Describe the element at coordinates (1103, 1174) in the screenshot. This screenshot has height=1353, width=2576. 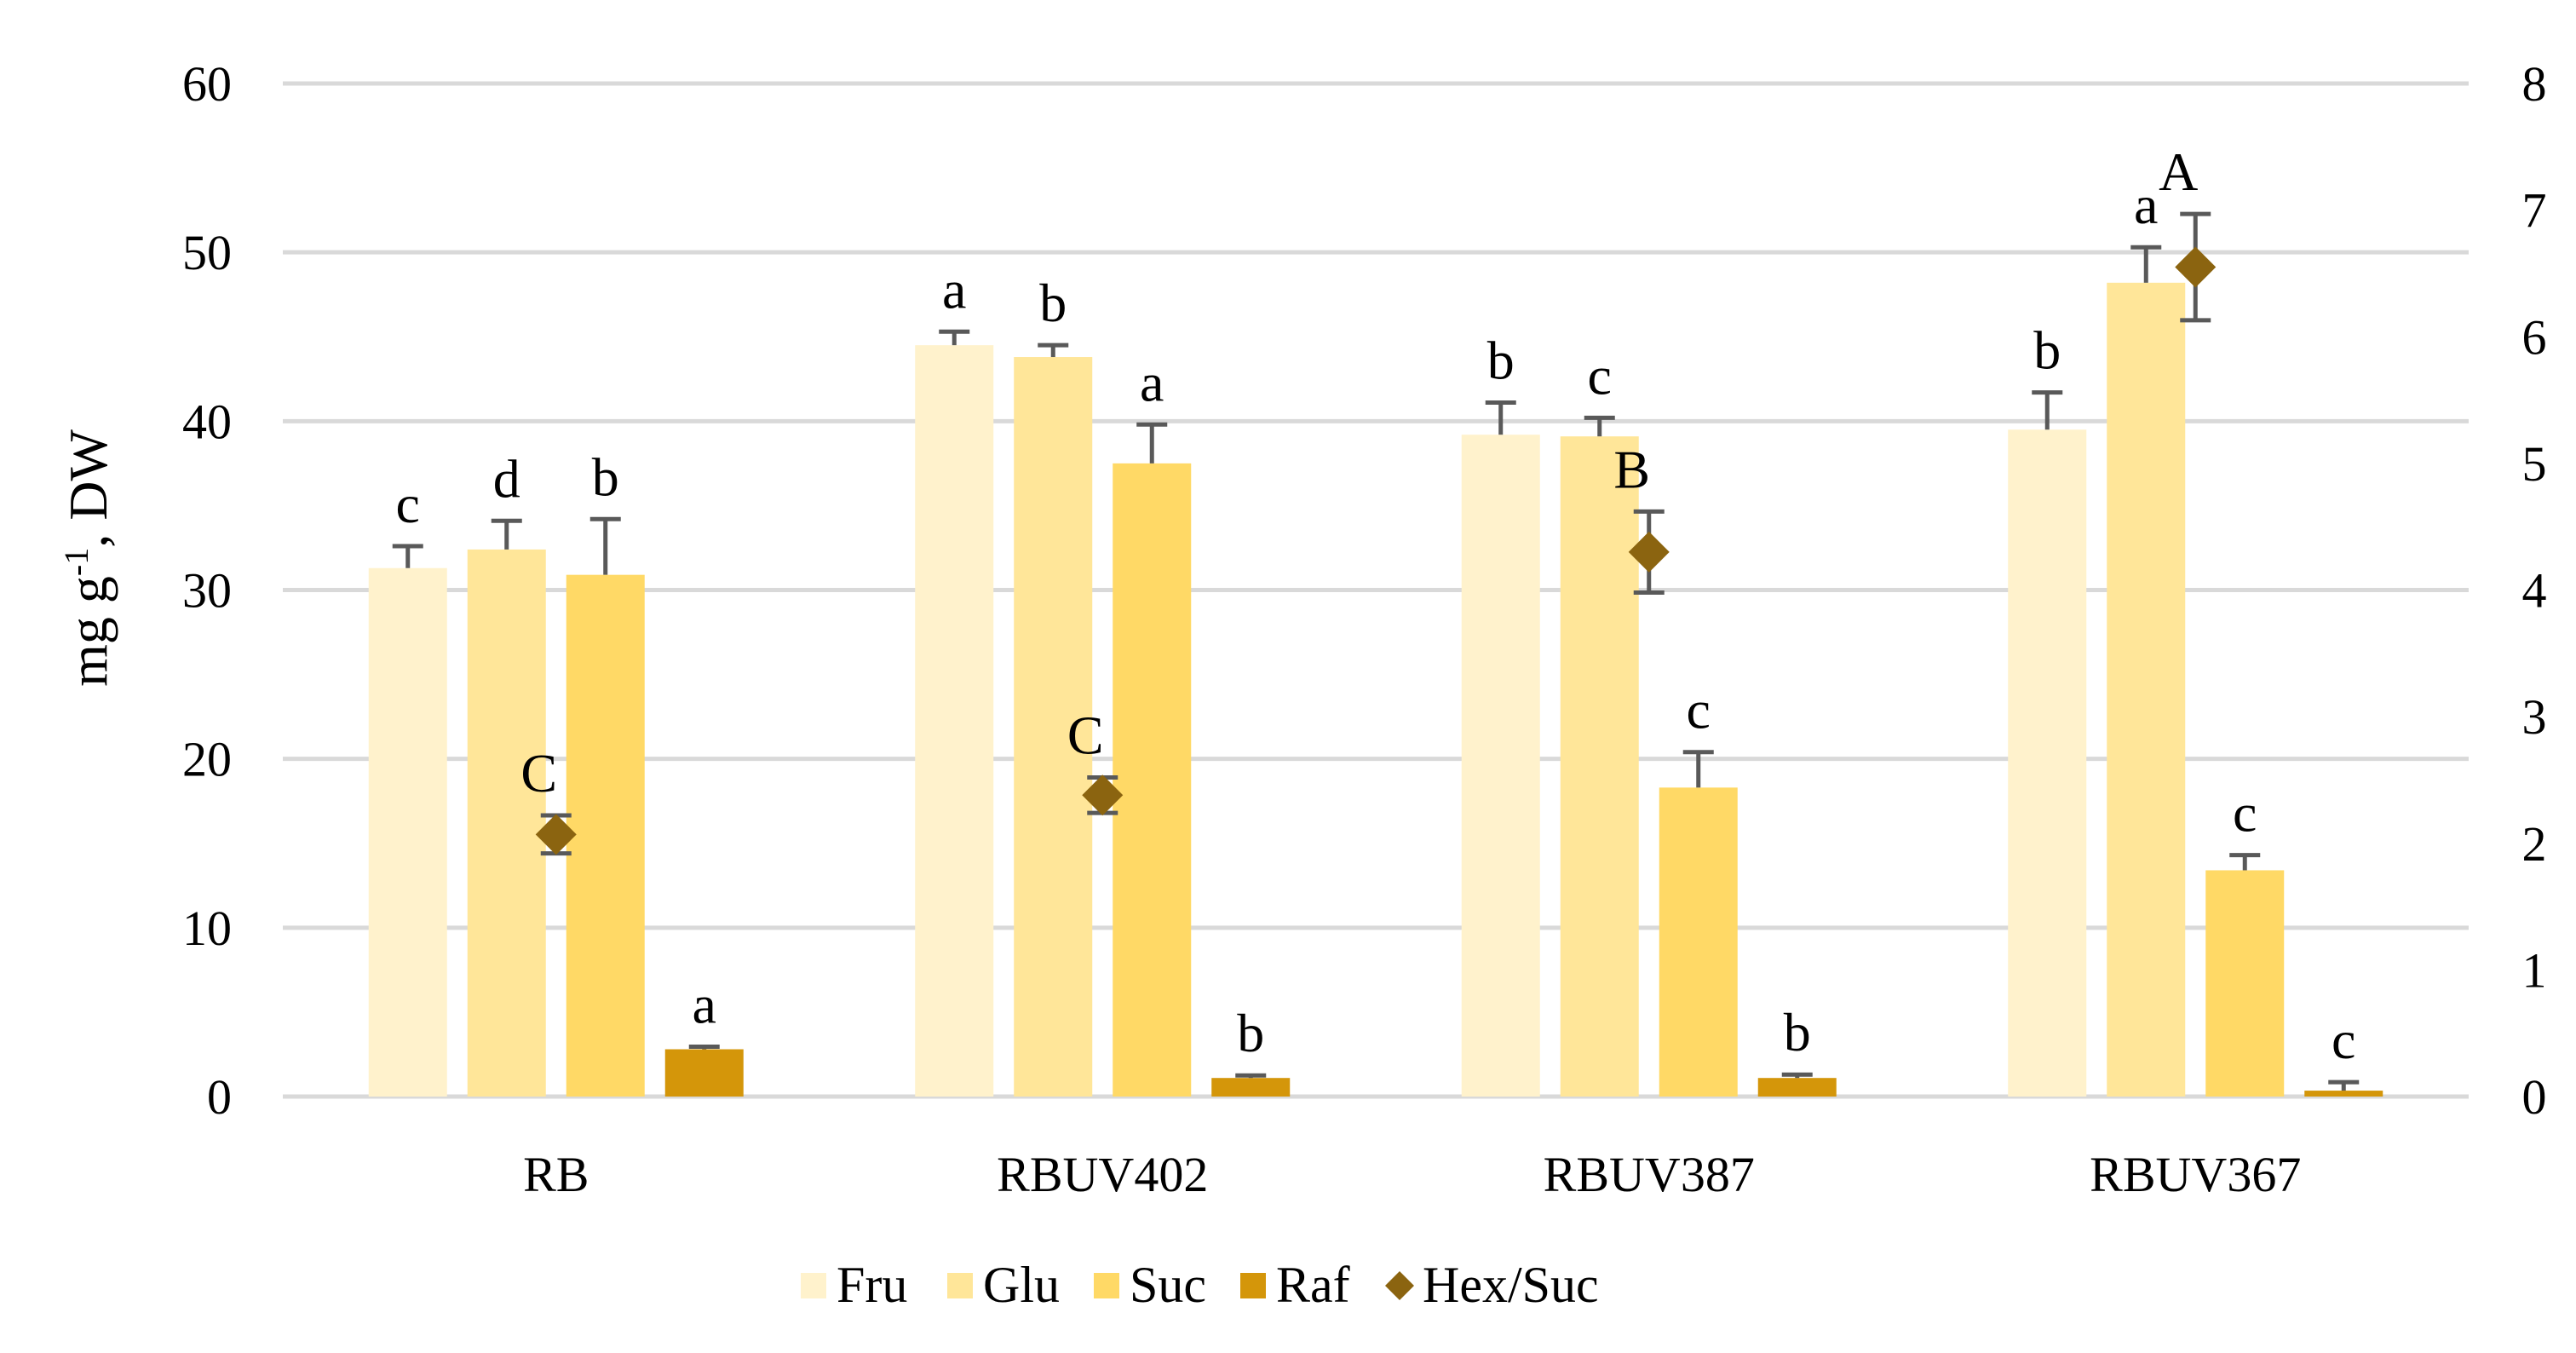
I see `category-label: RBUV402` at that location.